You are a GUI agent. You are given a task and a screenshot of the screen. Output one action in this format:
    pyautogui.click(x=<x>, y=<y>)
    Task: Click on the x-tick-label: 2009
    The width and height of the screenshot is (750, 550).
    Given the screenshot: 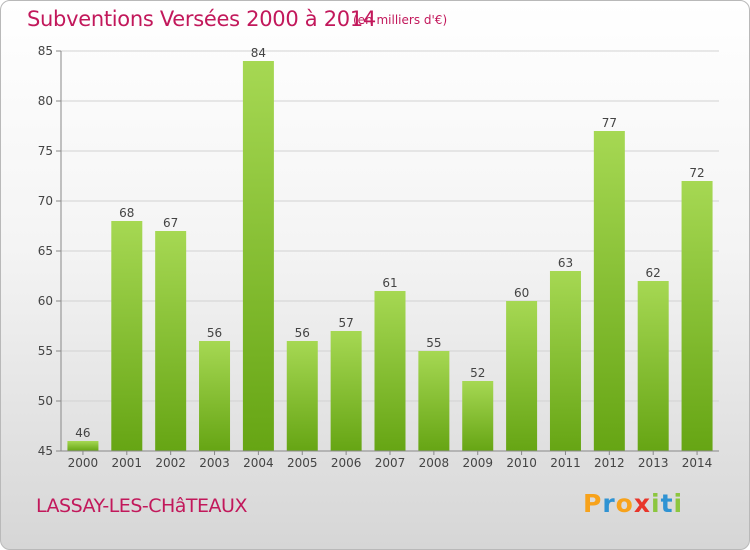 What is the action you would take?
    pyautogui.click(x=477, y=463)
    